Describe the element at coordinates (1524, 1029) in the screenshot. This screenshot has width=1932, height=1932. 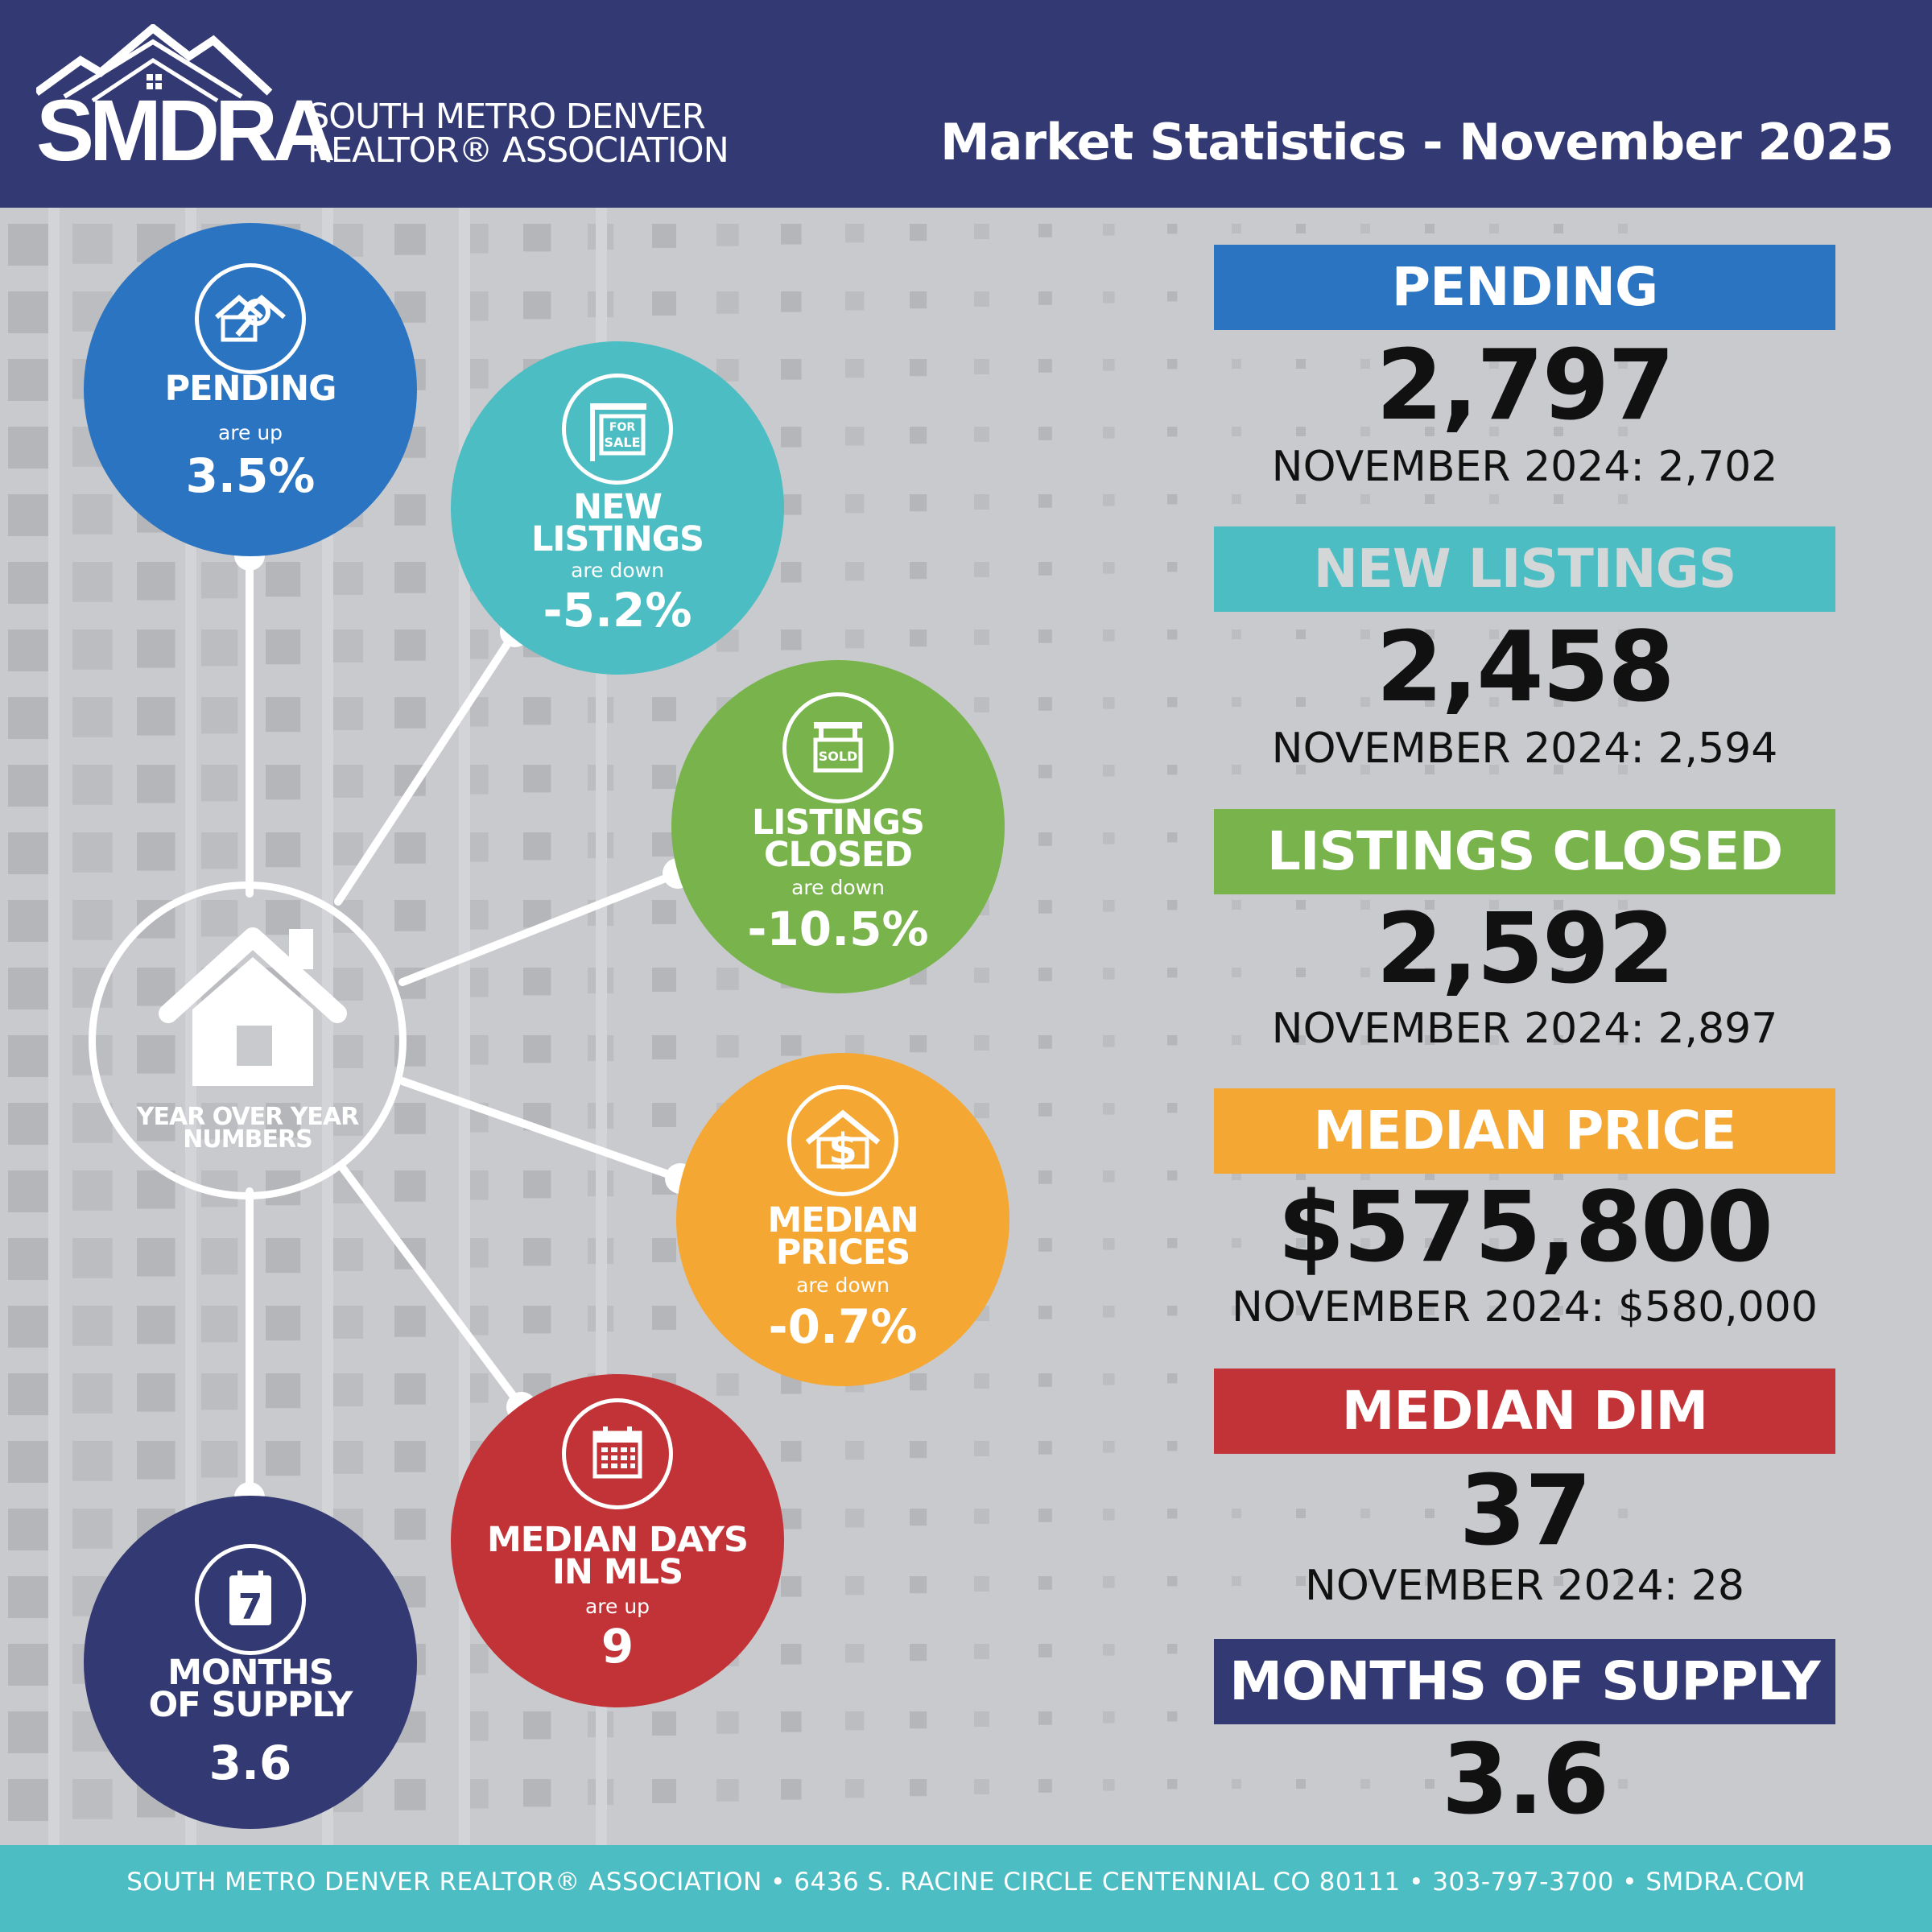
I see `listings-closed-prev-year: NOVEMBER 2024: 2,897` at that location.